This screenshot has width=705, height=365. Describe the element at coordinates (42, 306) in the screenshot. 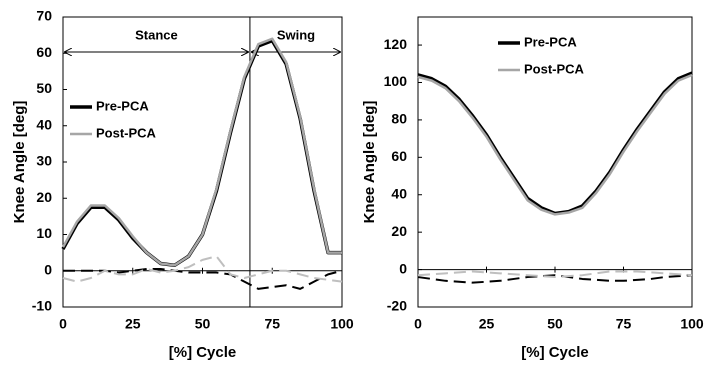

I see `y-tick-label: -10` at that location.